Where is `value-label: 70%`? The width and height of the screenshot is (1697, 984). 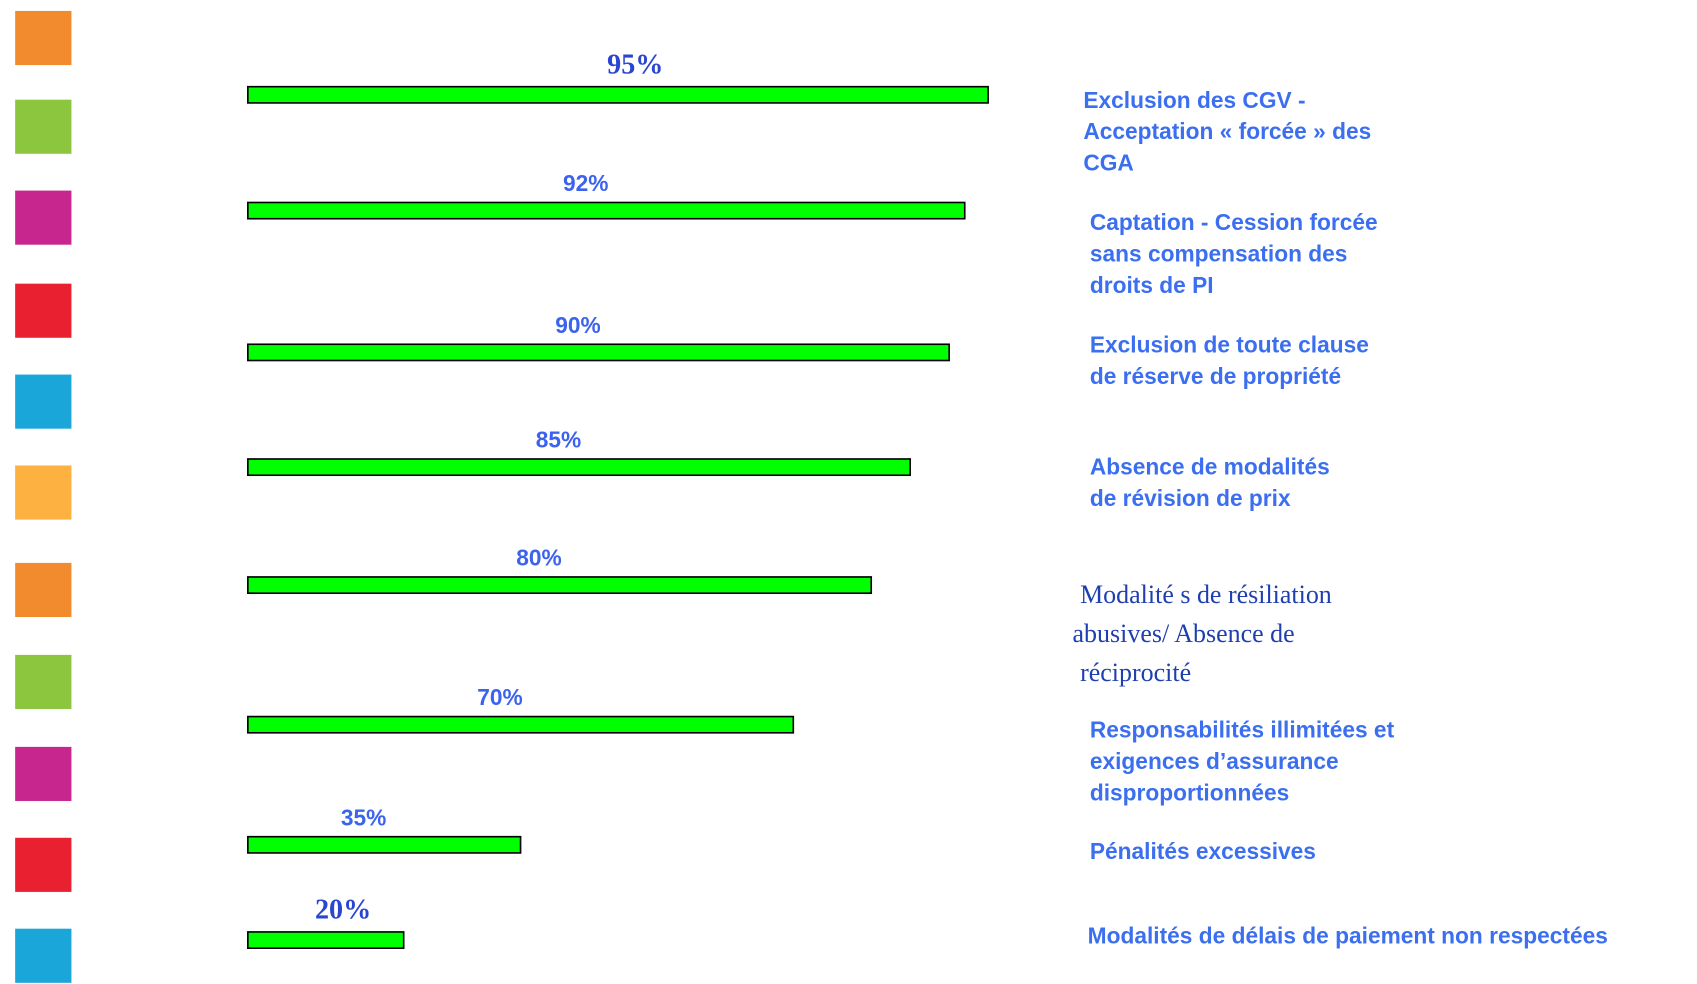 value-label: 70% is located at coordinates (499, 697).